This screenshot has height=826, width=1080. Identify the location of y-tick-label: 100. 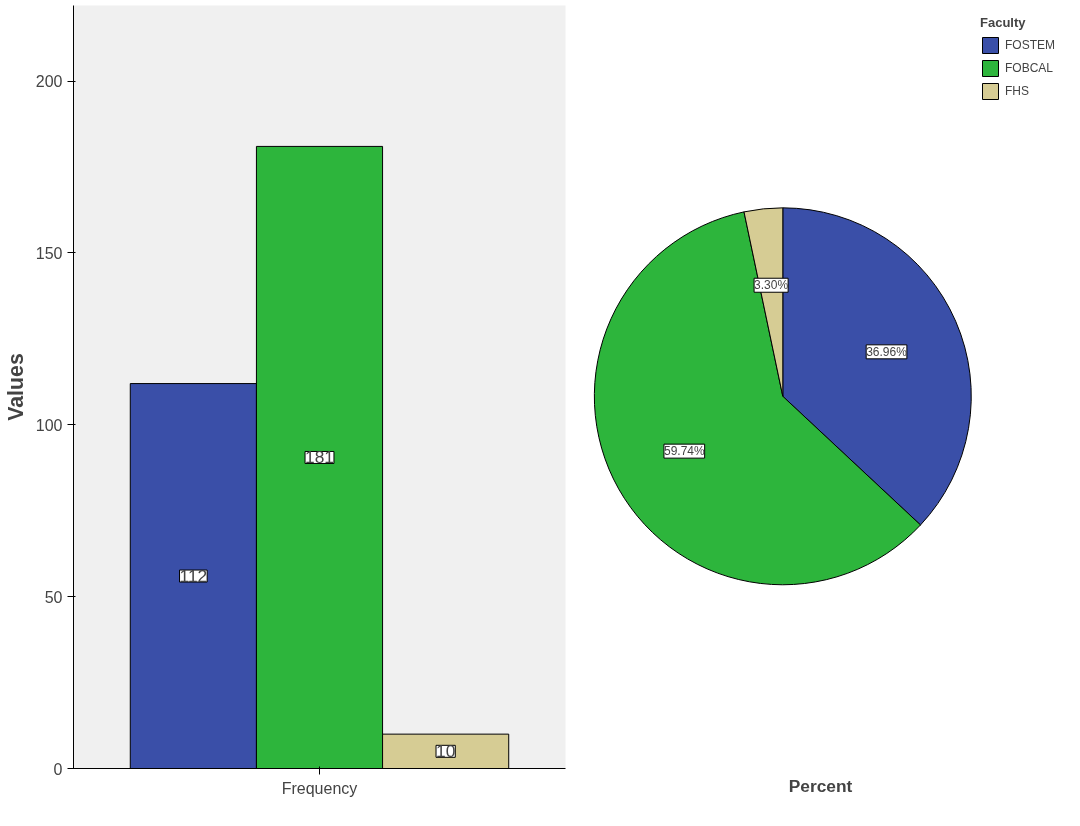
(49, 425).